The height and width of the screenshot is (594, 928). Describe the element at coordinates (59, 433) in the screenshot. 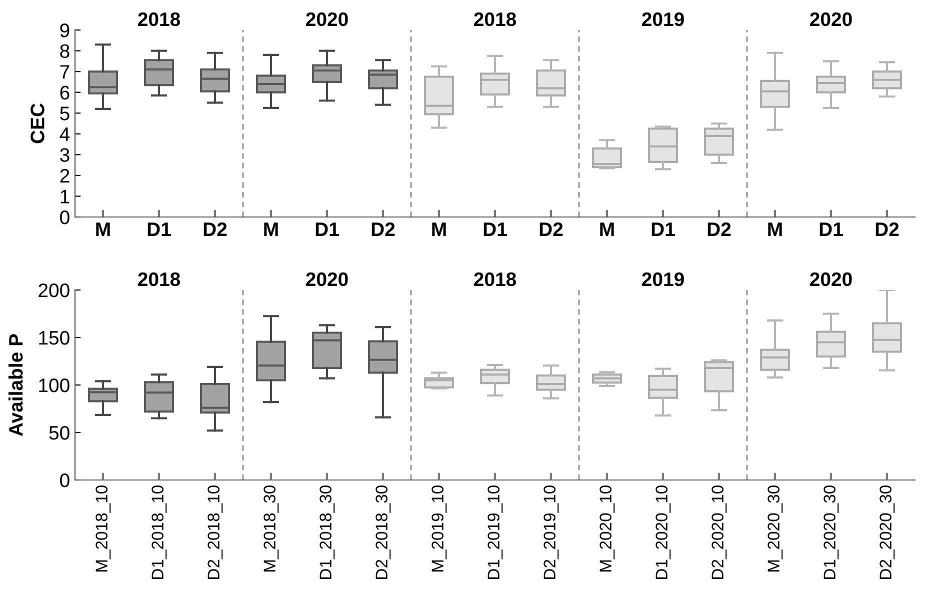

I see `y-tick-label: 50` at that location.